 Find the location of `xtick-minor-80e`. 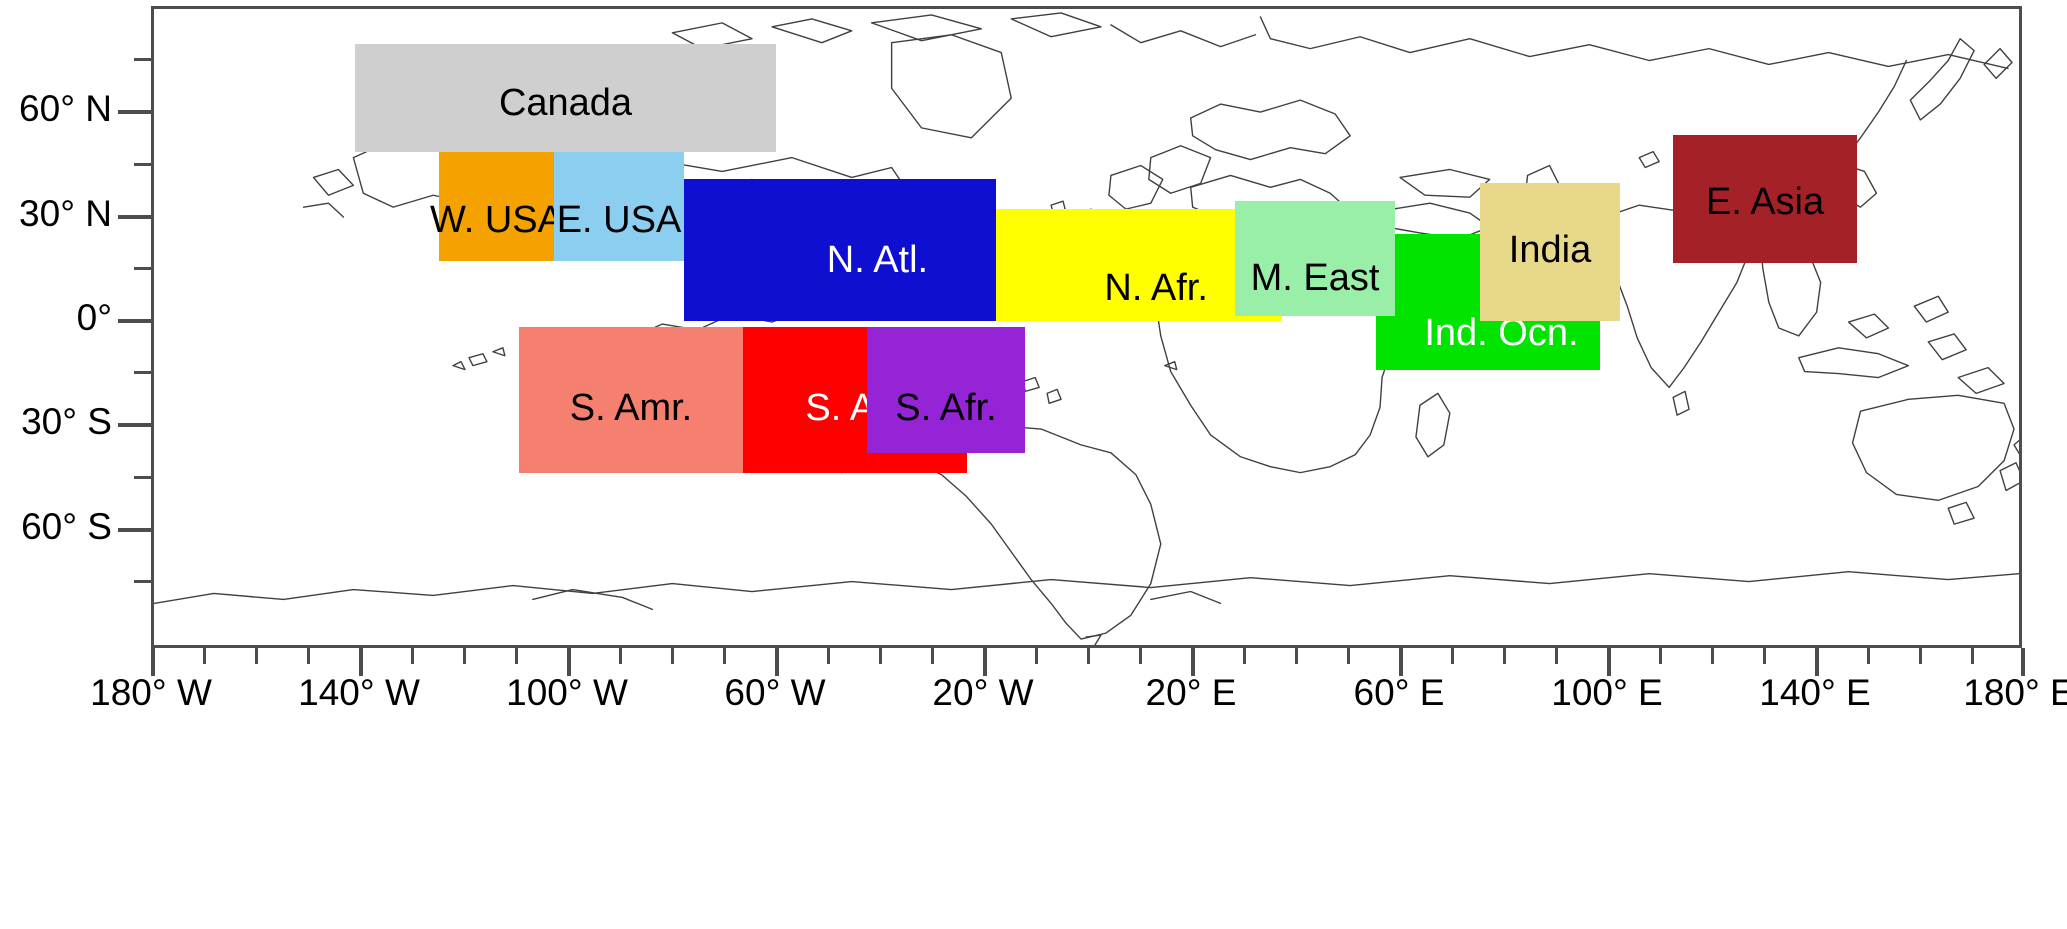

xtick-minor-80e is located at coordinates (1504, 656).